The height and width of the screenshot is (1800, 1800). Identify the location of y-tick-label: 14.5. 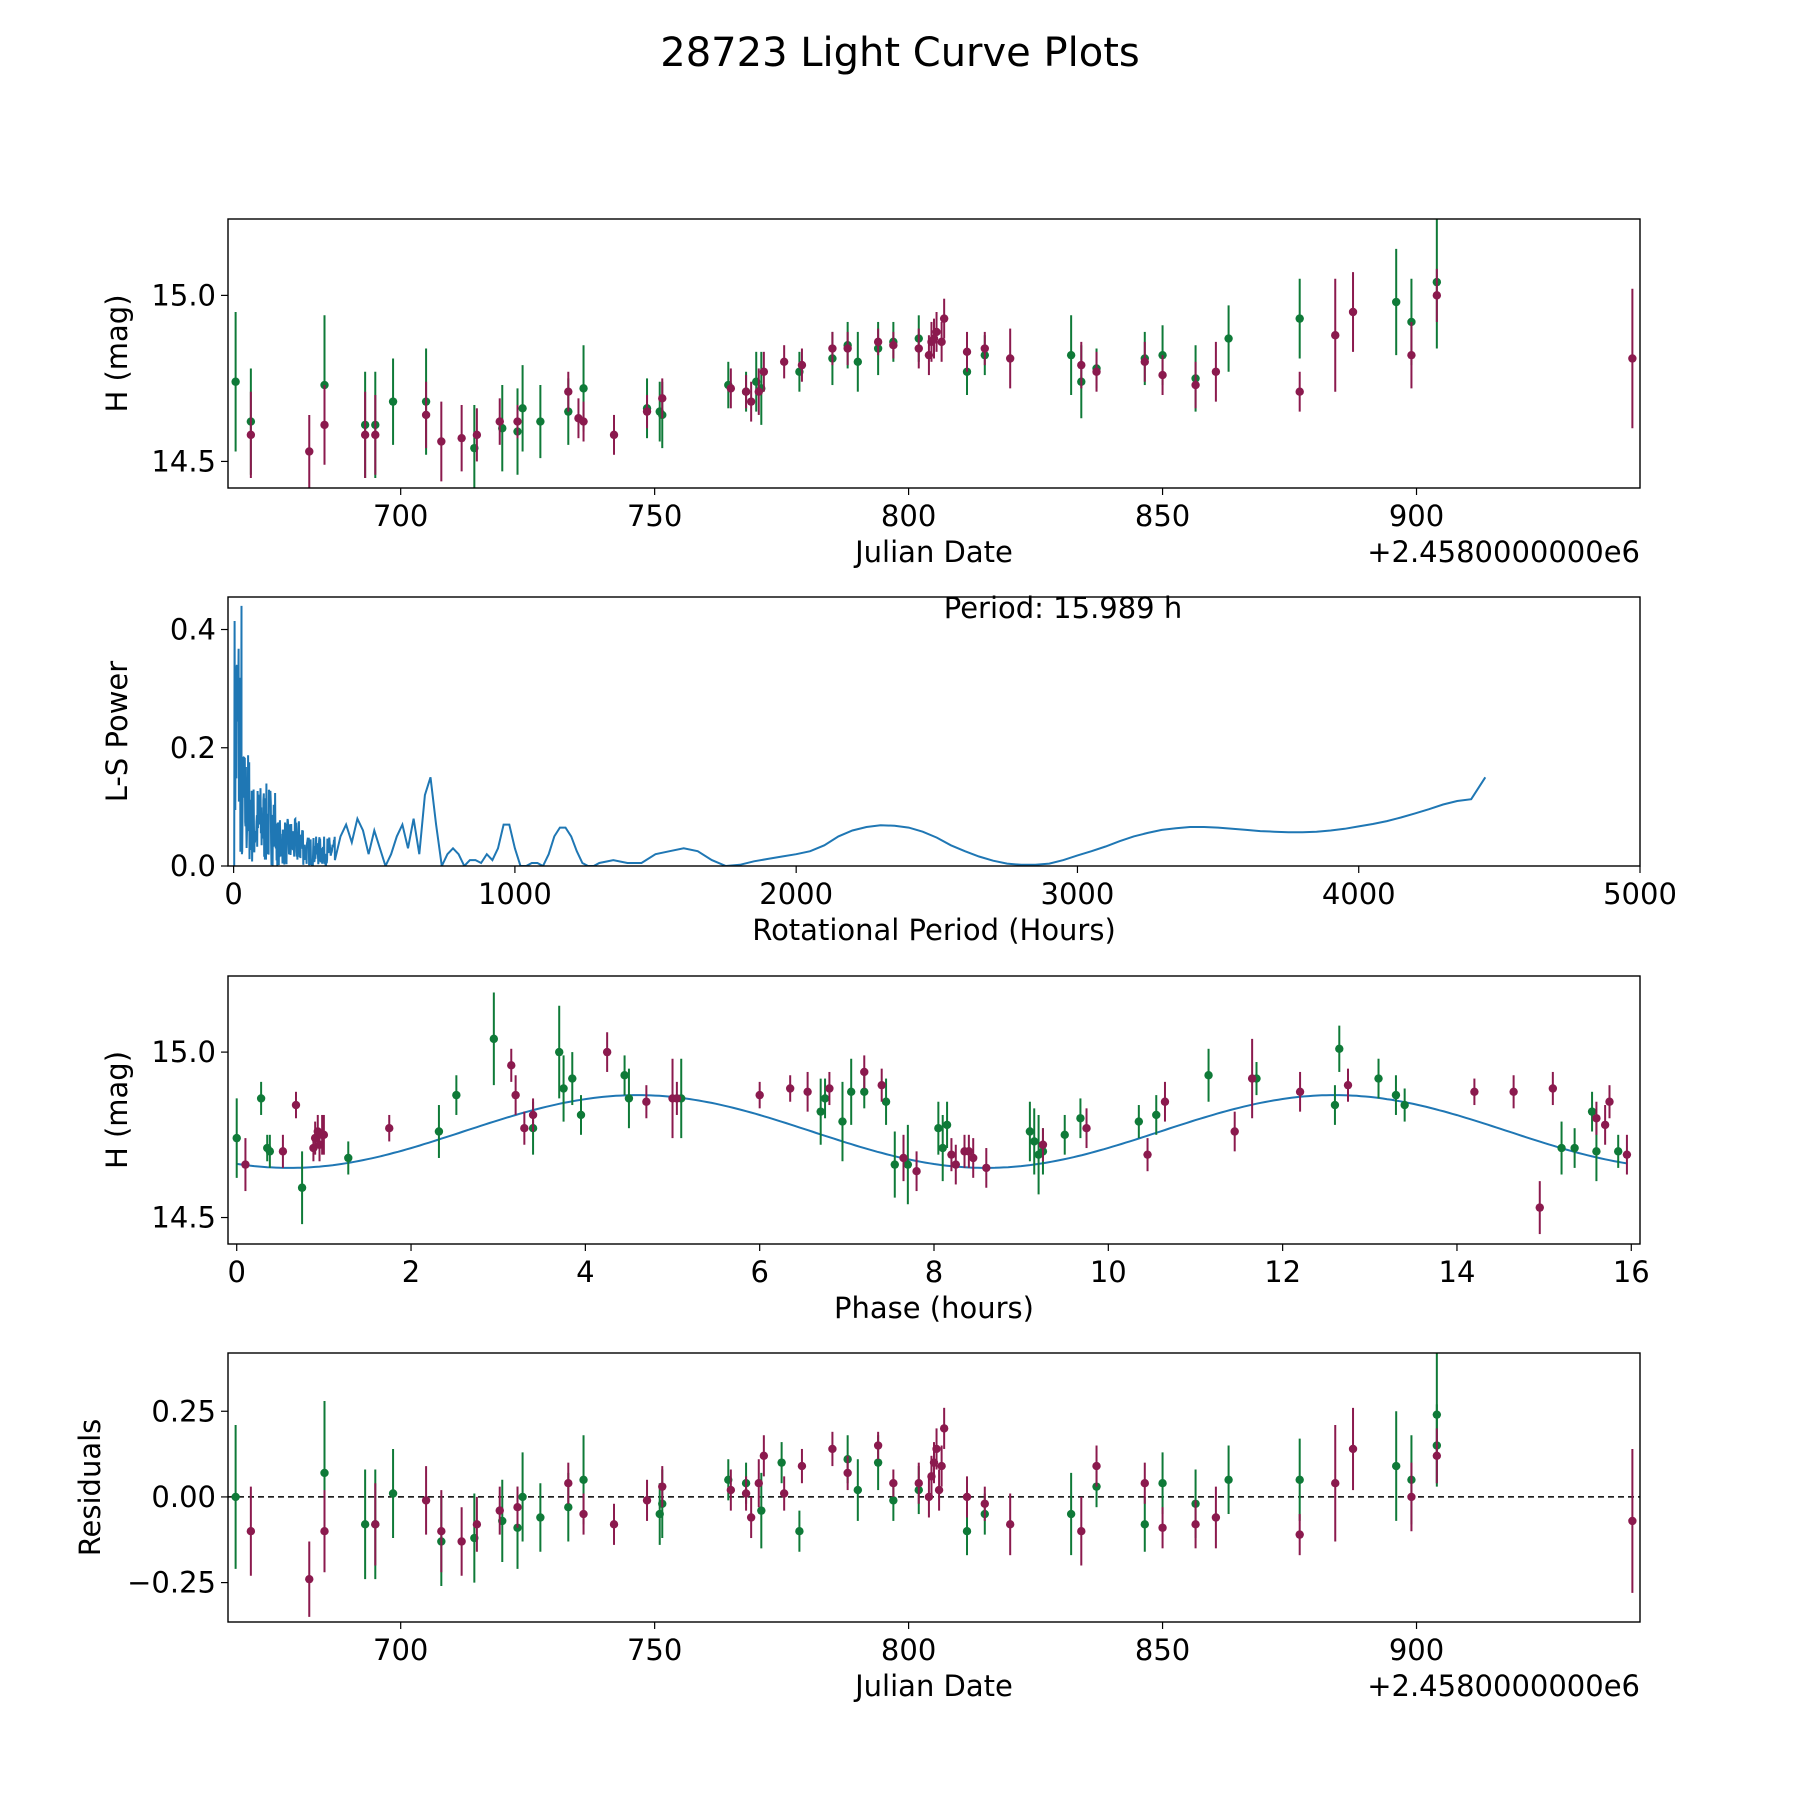
(183, 1218).